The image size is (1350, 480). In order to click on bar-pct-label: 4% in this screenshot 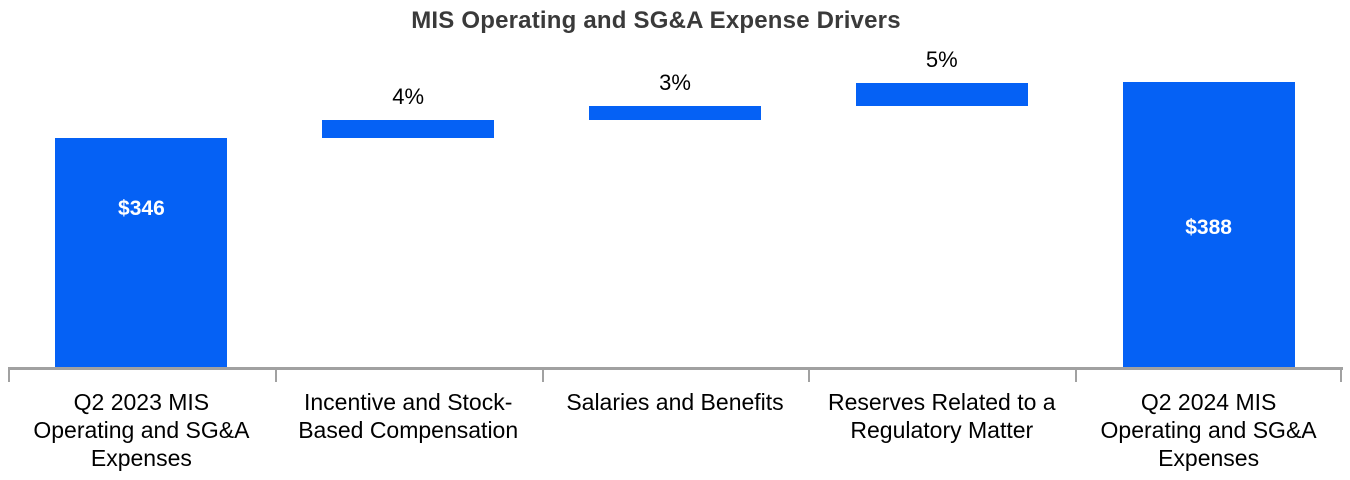, I will do `click(408, 96)`.